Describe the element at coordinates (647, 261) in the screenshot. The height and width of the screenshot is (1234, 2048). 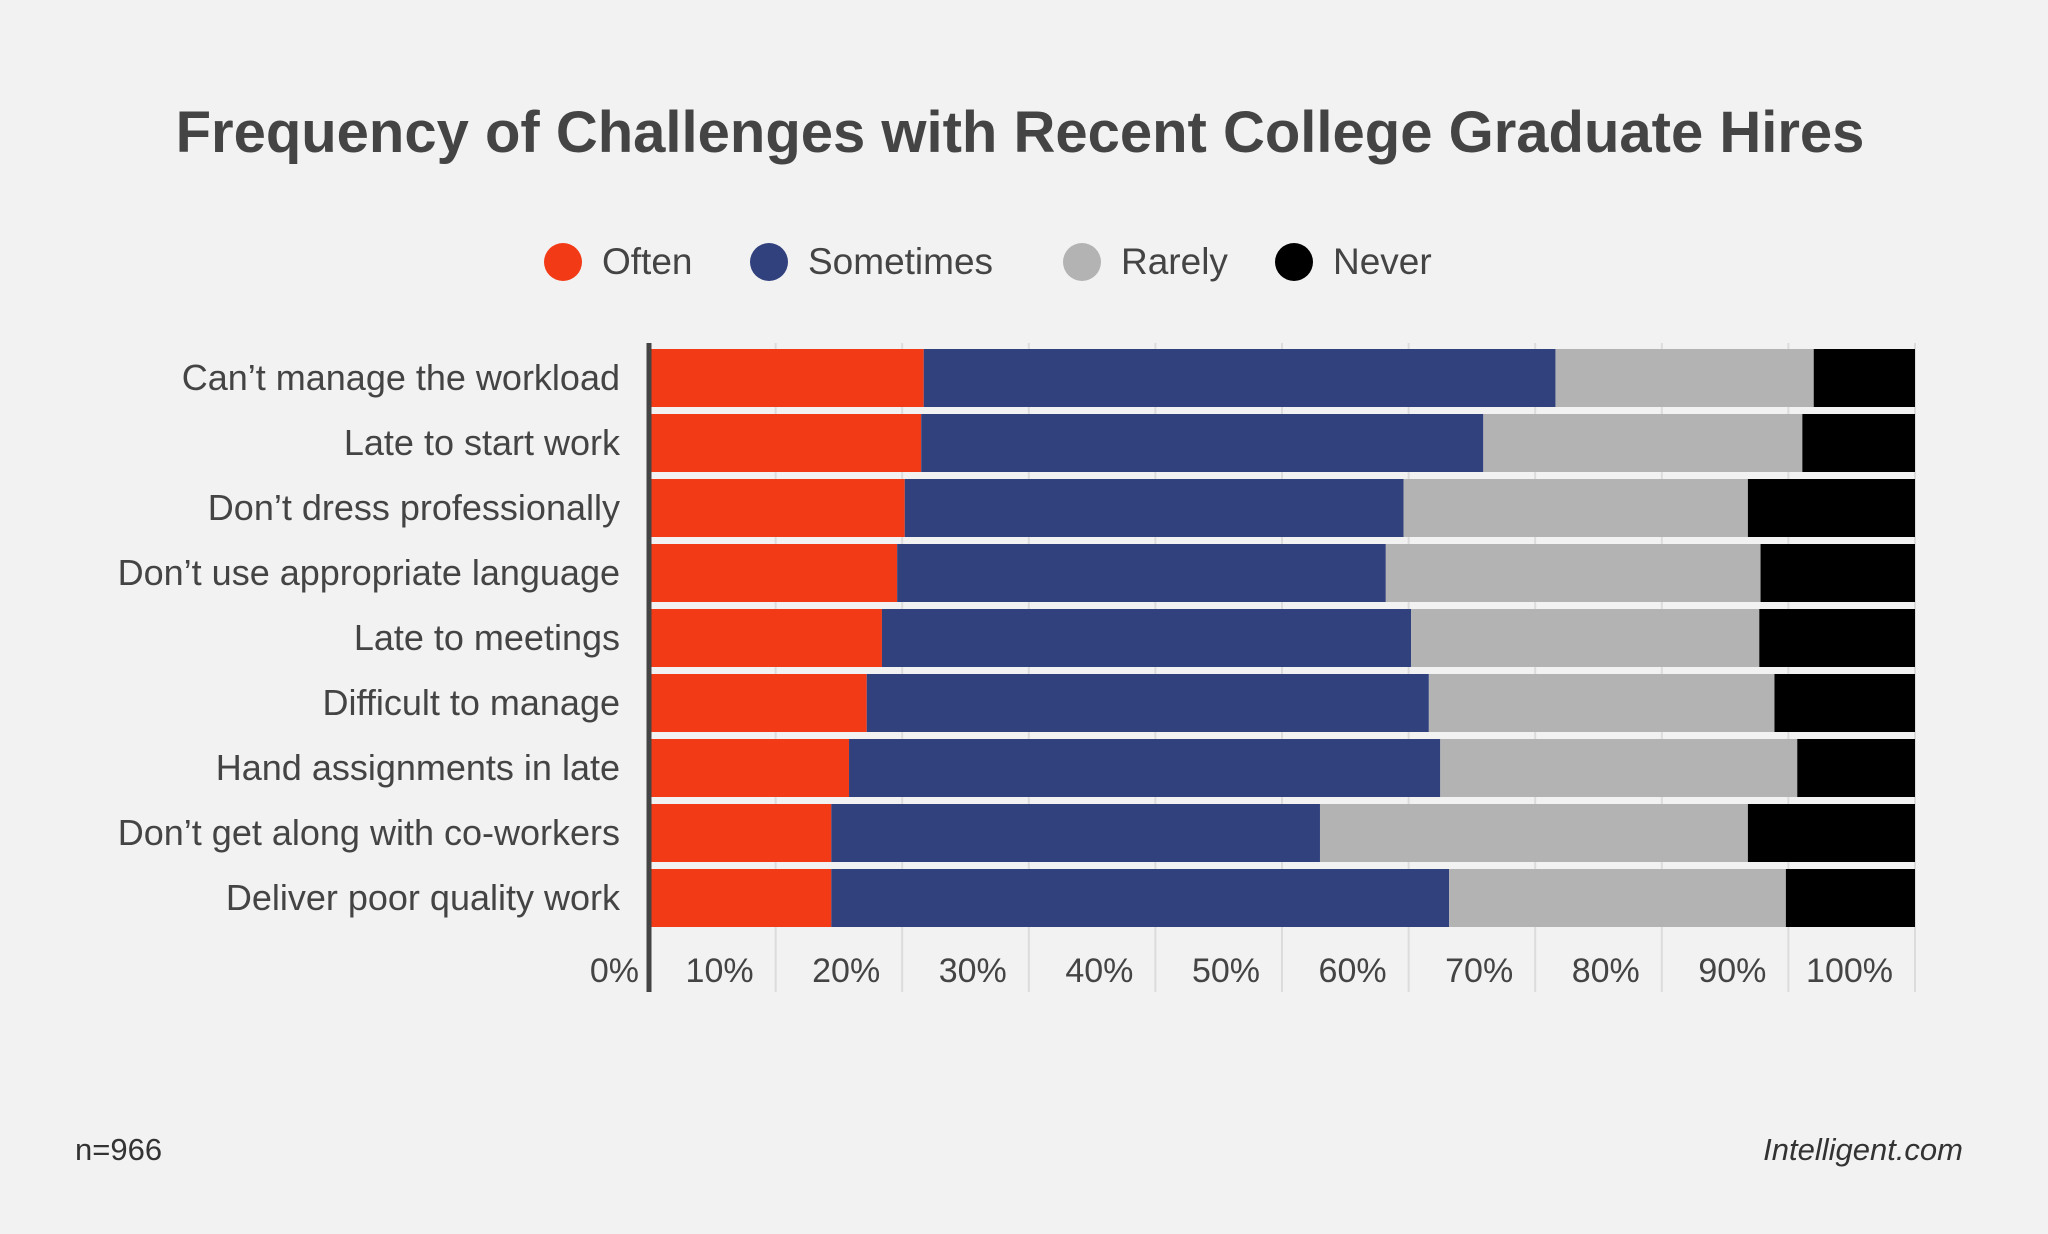
I see `legend-label: Often` at that location.